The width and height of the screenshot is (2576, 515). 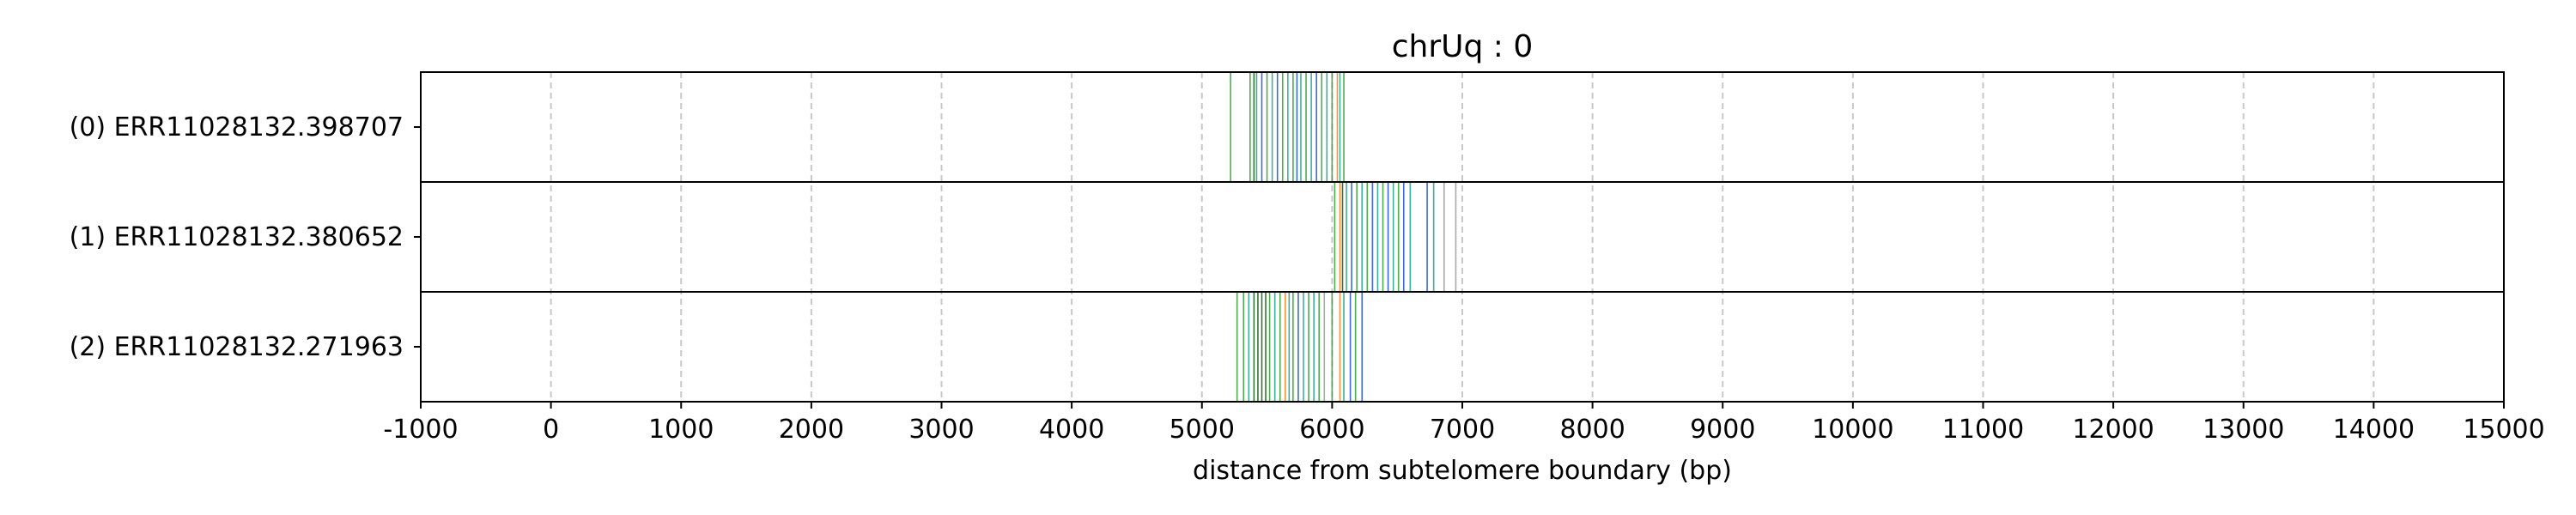 What do you see at coordinates (1592, 430) in the screenshot?
I see `x-tick-label-9: 8000` at bounding box center [1592, 430].